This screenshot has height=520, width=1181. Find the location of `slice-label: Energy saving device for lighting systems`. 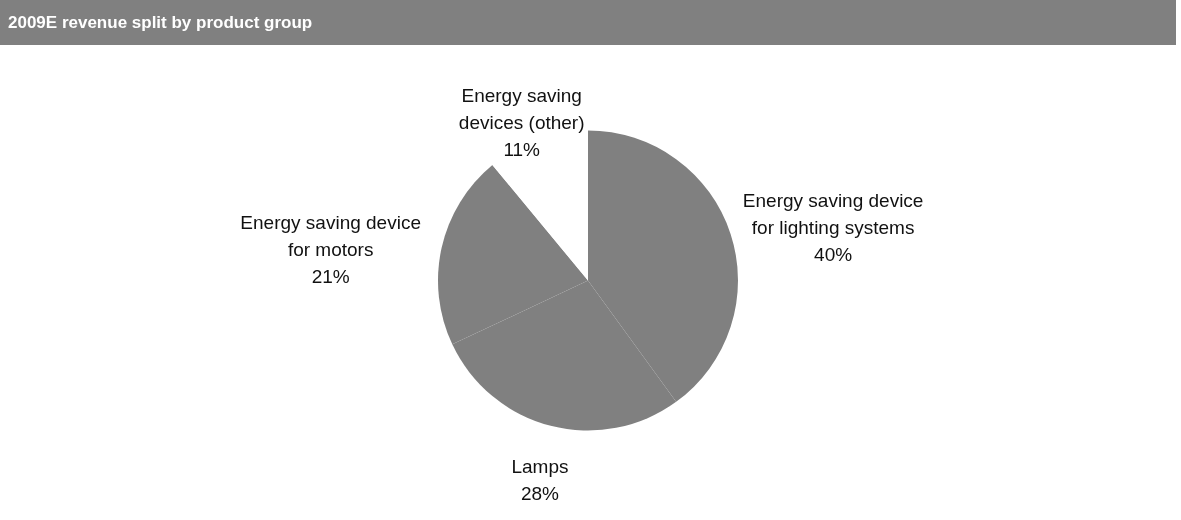

slice-label: Energy saving device for lighting systems is located at coordinates (833, 213).